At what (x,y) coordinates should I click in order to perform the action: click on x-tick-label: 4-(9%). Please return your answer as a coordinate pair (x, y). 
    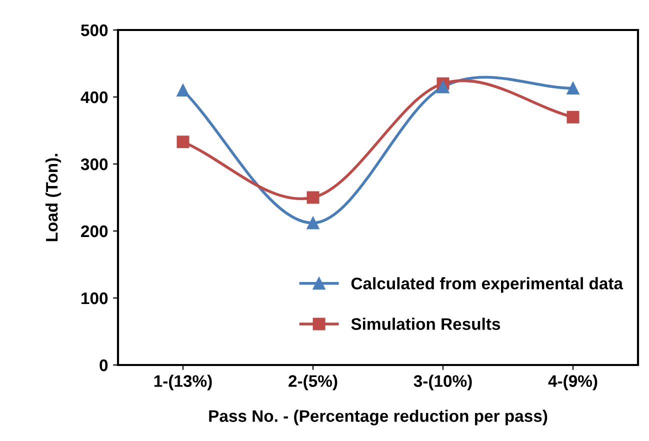
    Looking at the image, I should click on (573, 382).